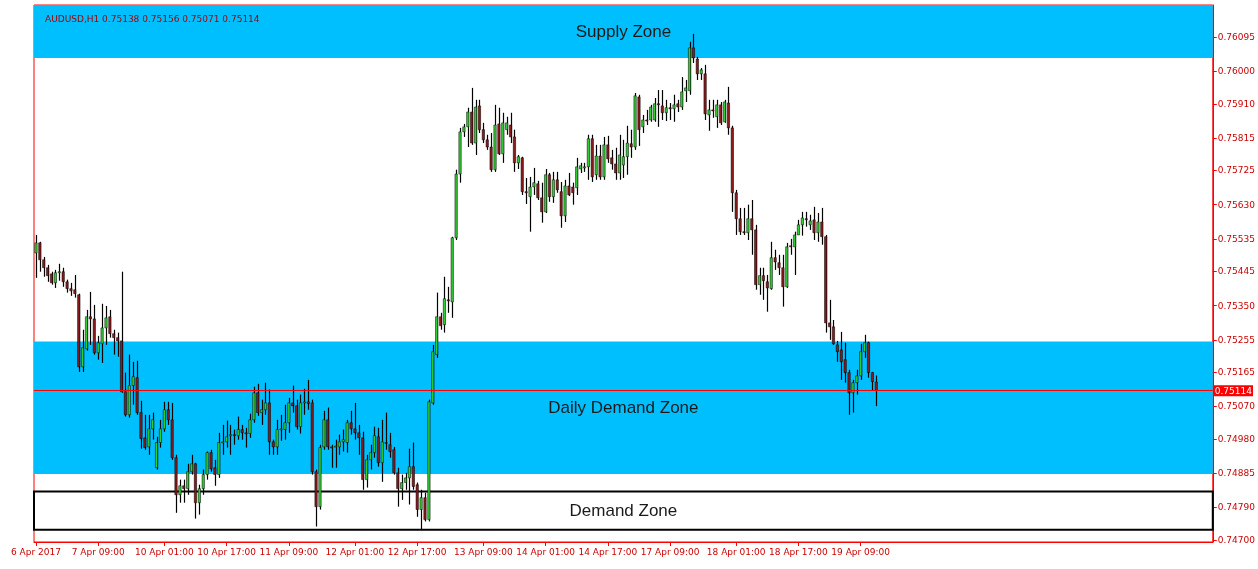 The width and height of the screenshot is (1258, 569). I want to click on y-tick-label: 0.75535, so click(1236, 238).